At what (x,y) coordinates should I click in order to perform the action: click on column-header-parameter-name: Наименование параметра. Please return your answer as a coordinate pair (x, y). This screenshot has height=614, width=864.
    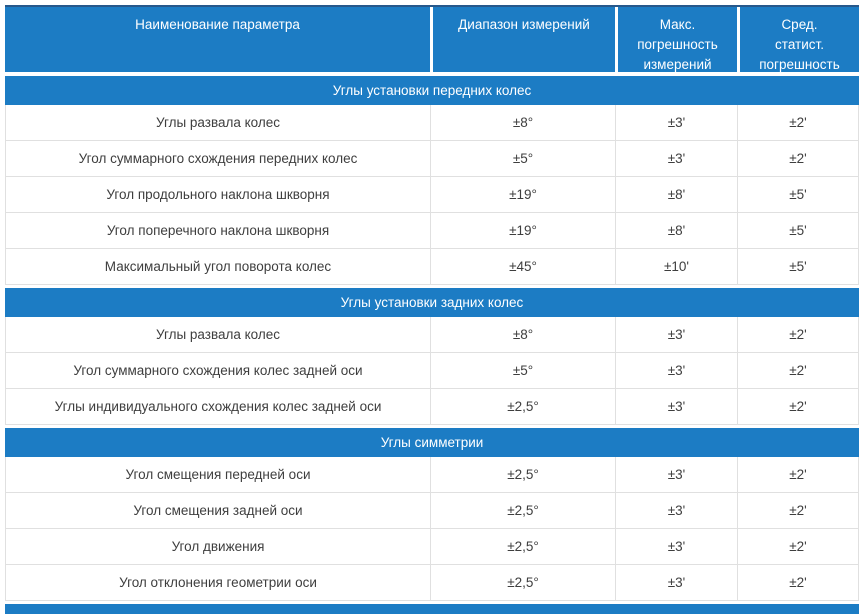
    Looking at the image, I should click on (217, 39).